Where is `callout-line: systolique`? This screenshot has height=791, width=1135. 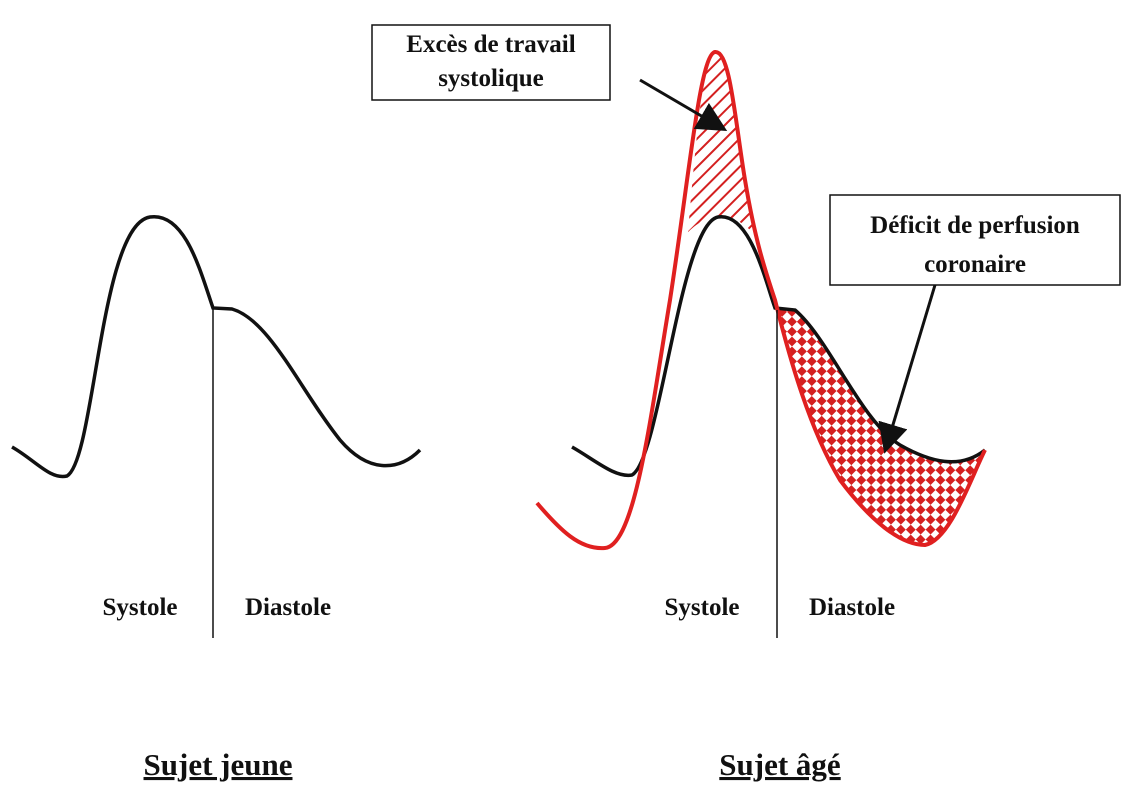
callout-line: systolique is located at coordinates (491, 78).